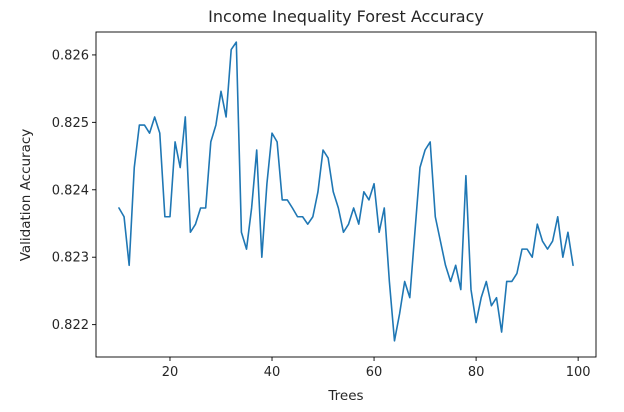 This screenshot has width=624, height=412. I want to click on y-tick-label: 0.825, so click(70, 123).